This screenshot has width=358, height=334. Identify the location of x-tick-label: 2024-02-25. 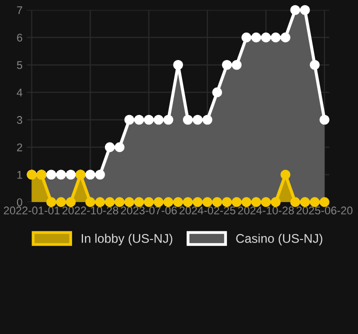
(208, 210).